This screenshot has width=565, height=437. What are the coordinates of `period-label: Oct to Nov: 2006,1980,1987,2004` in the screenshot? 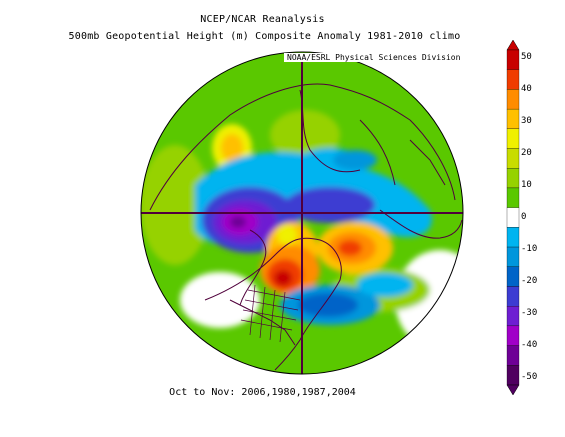 It's located at (262, 392).